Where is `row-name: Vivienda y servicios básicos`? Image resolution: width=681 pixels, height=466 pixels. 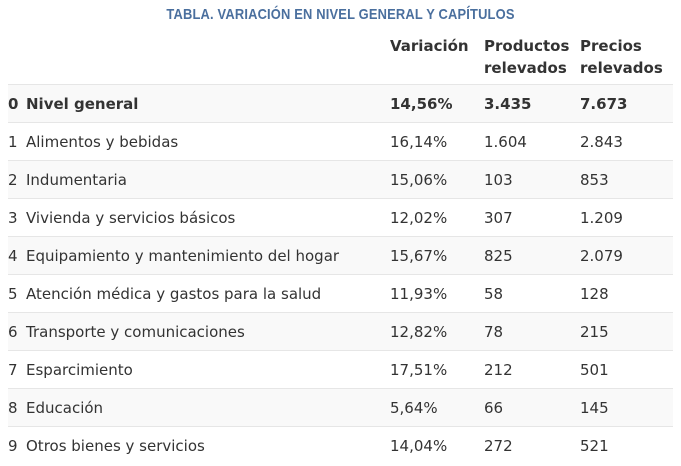
row-name: Vivienda y servicios básicos is located at coordinates (208, 217).